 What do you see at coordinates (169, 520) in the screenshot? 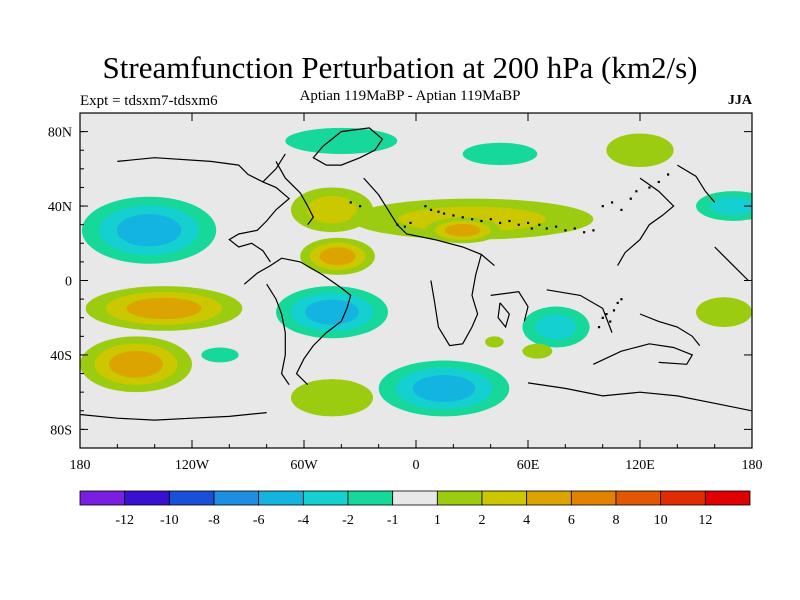
I see `colorbar-label: -10` at bounding box center [169, 520].